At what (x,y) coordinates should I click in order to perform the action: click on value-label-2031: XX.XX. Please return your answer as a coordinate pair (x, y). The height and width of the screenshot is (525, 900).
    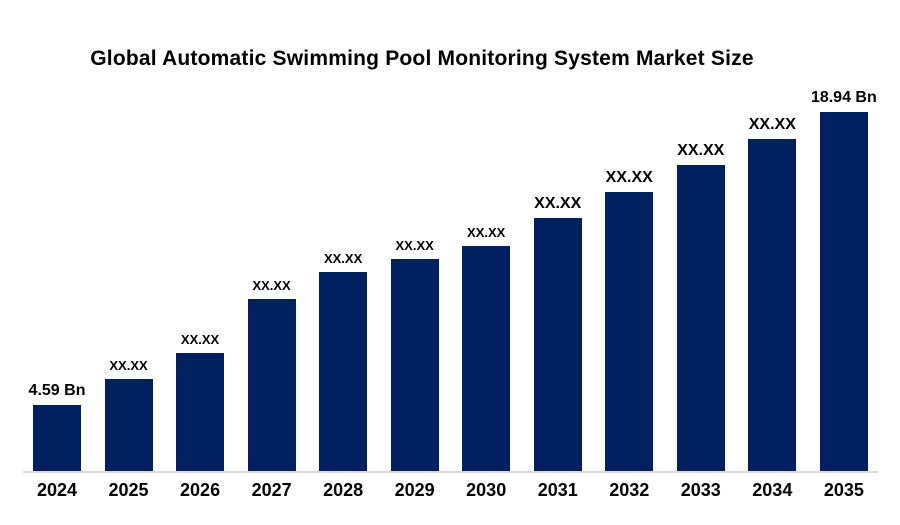
    Looking at the image, I should click on (558, 203).